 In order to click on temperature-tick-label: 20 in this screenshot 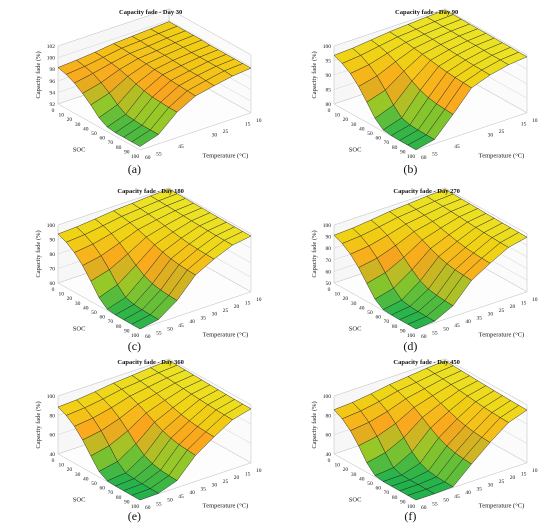, I will do `click(513, 478)`.